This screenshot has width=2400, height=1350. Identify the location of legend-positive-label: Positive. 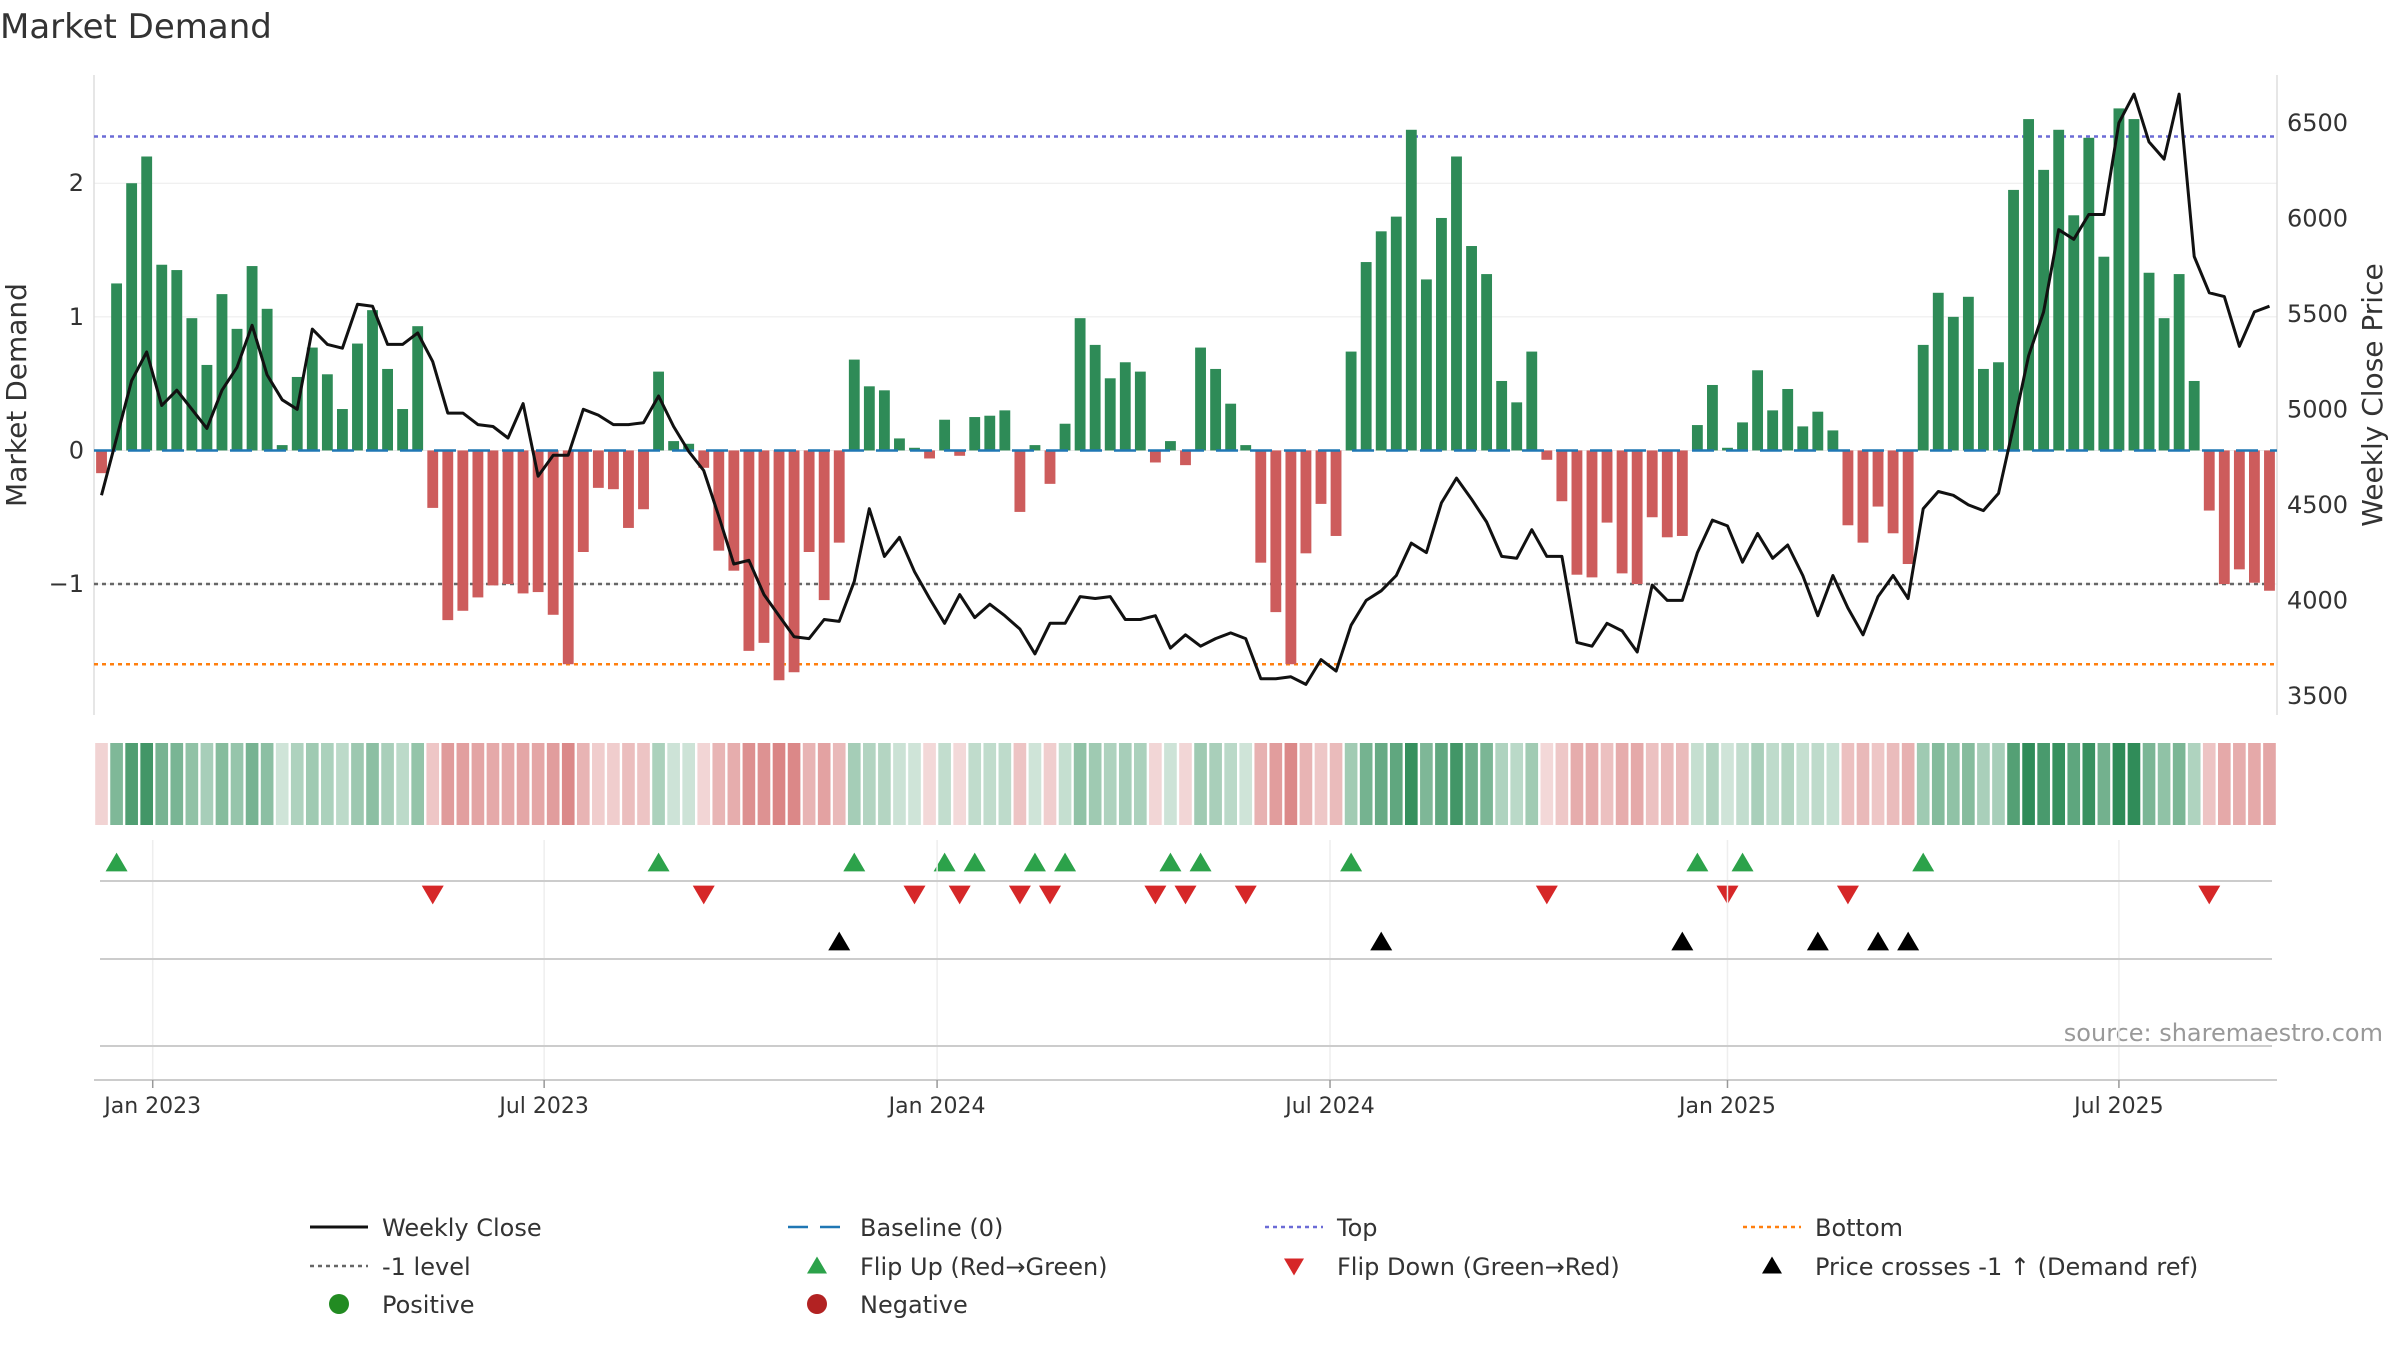
(428, 1305).